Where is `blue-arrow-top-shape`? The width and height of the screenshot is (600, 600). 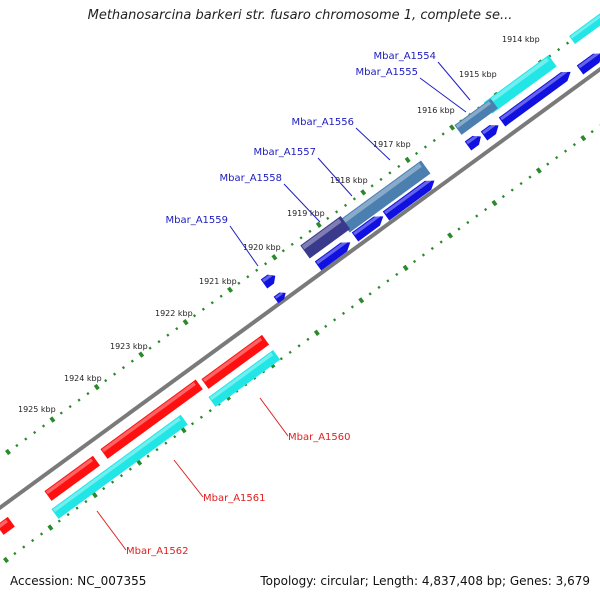
blue-arrow-top-shape is located at coordinates (588, 62).